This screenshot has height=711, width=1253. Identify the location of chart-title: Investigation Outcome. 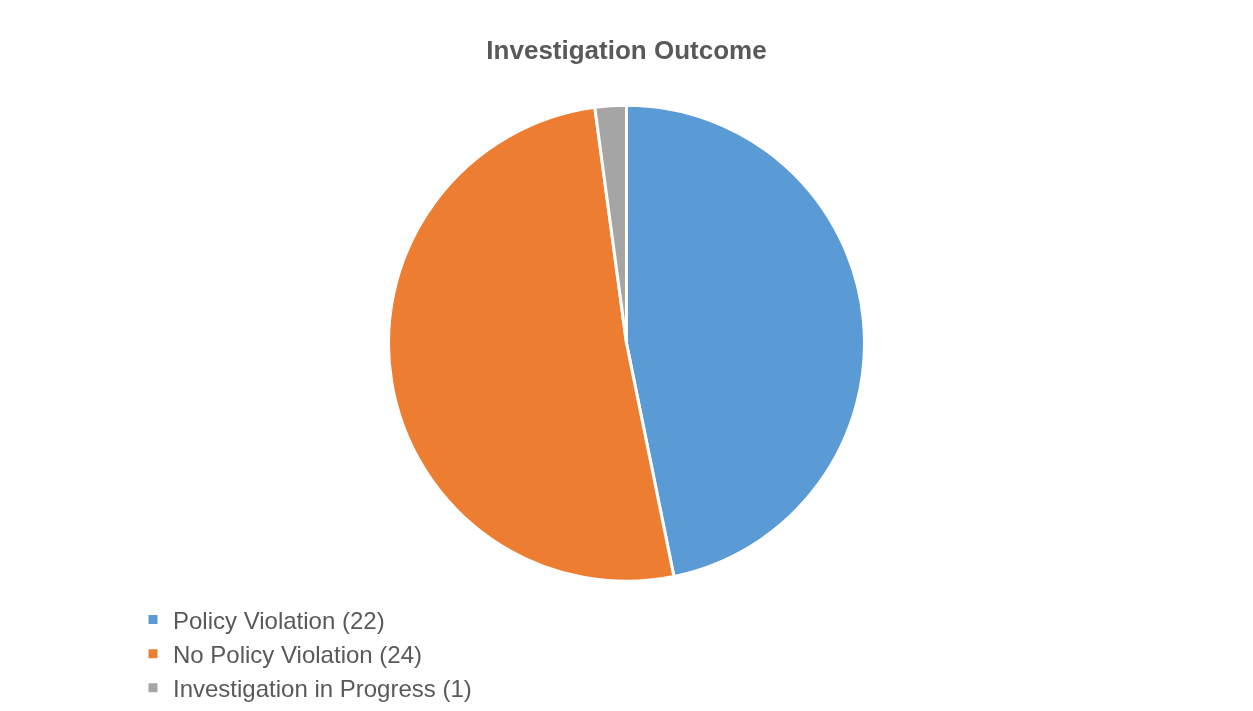
(626, 49).